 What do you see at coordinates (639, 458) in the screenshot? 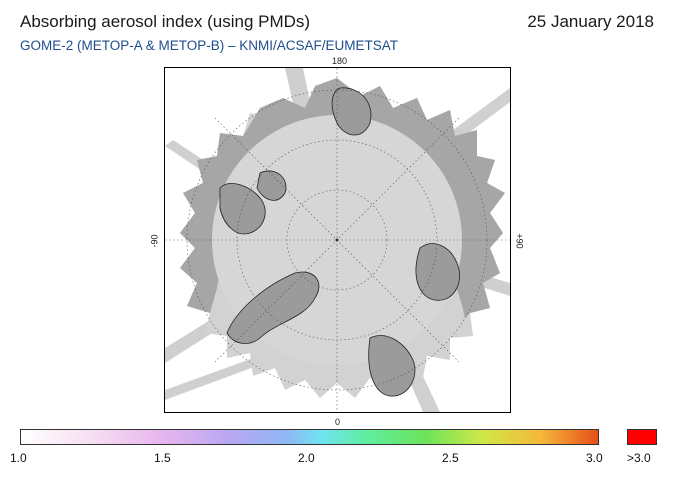
I see `colorbar-overflow-label: >3.0` at bounding box center [639, 458].